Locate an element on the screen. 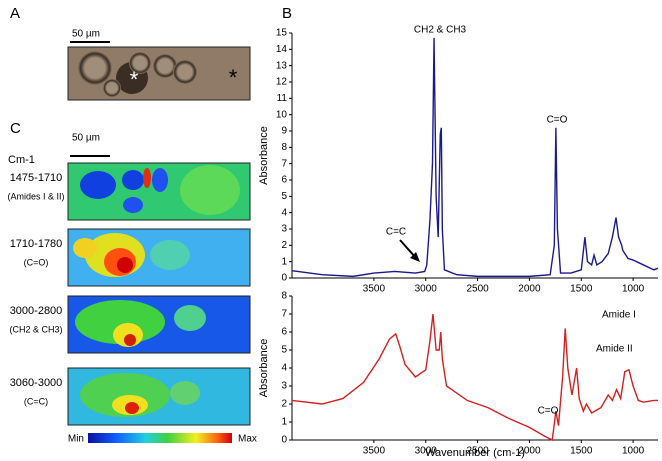  y-tick-label: 11 is located at coordinates (282, 98).